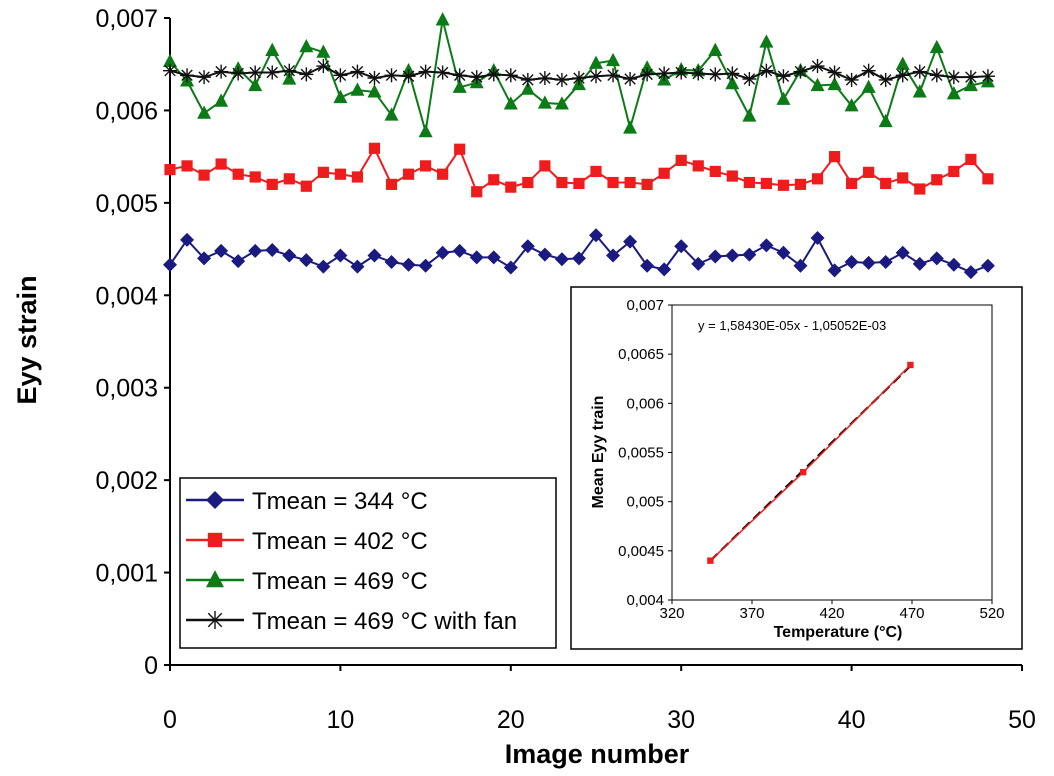 The width and height of the screenshot is (1054, 776). Describe the element at coordinates (645, 403) in the screenshot. I see `inset-y-tick-label: 0,006` at that location.